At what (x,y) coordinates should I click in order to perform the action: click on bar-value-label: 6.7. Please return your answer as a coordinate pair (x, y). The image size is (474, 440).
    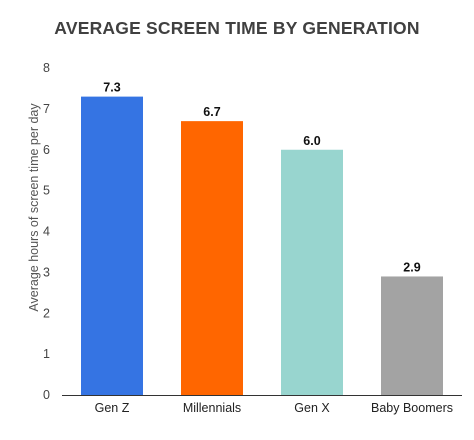
    Looking at the image, I should click on (211, 112).